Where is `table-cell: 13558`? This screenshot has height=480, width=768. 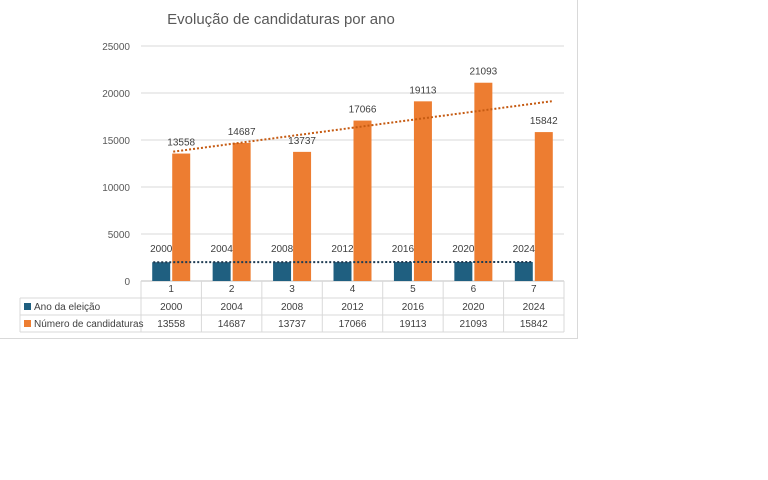
table-cell: 13558 is located at coordinates (171, 324).